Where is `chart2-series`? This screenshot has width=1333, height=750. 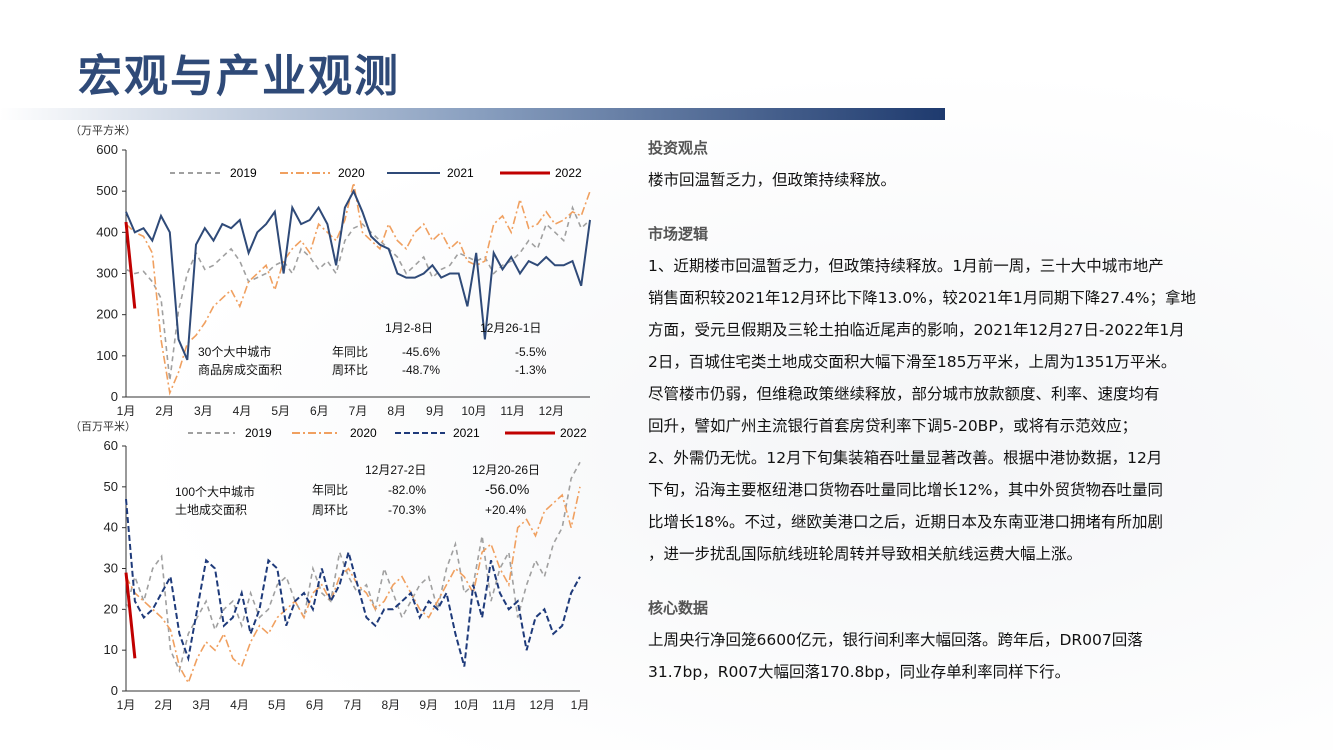 chart2-series is located at coordinates (352, 573).